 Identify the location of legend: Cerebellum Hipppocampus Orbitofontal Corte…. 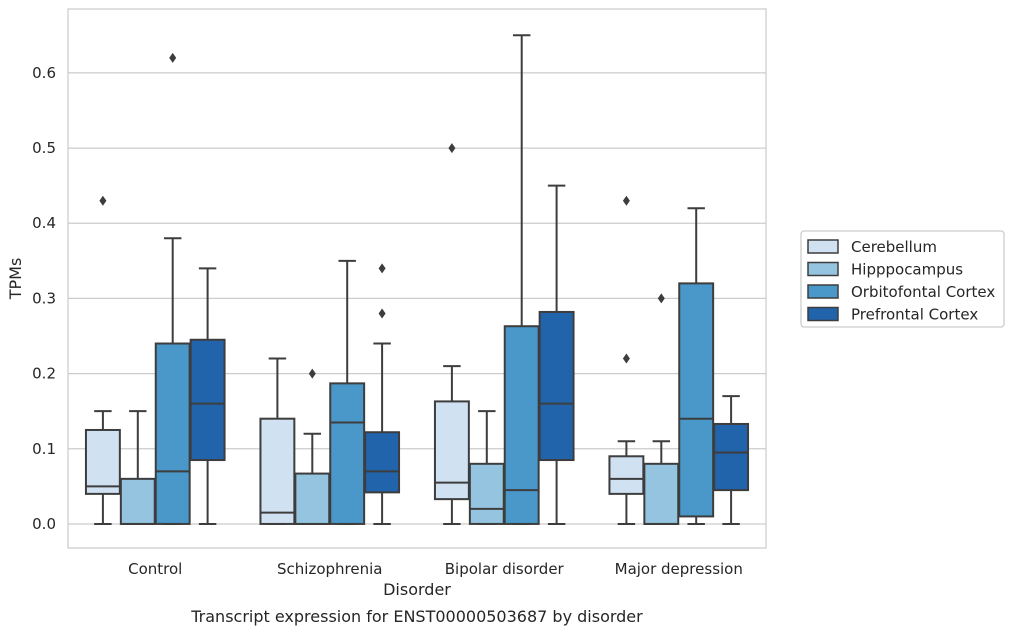
(902, 279).